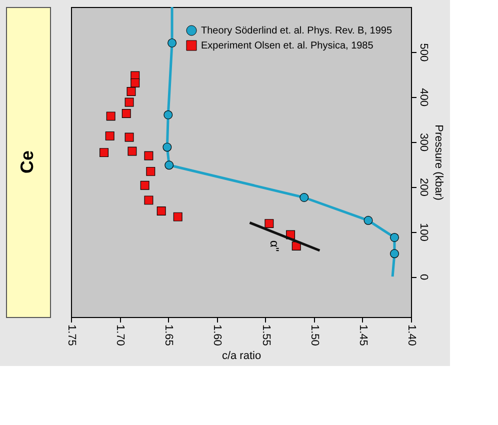 This screenshot has width=498, height=425. What do you see at coordinates (72, 335) in the screenshot?
I see `x-tick-label: 1.75` at bounding box center [72, 335].